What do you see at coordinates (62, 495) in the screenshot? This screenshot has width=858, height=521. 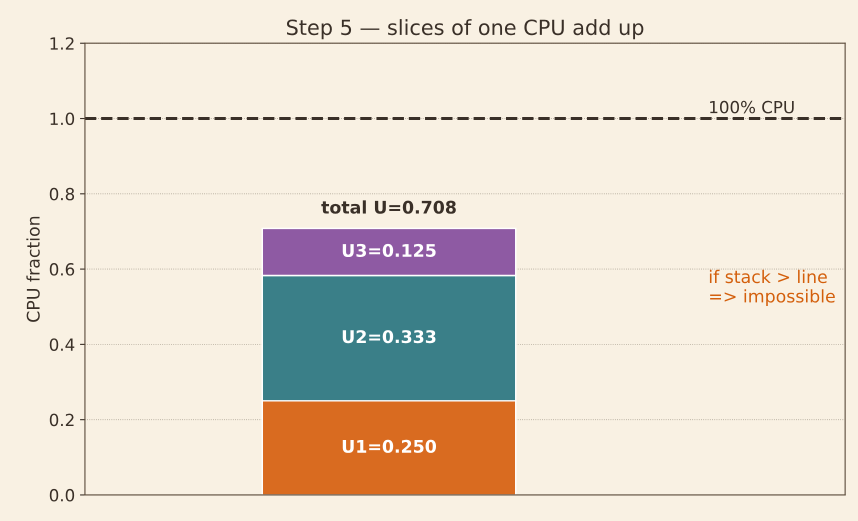 I see `y-tick-label: 0.0` at bounding box center [62, 495].